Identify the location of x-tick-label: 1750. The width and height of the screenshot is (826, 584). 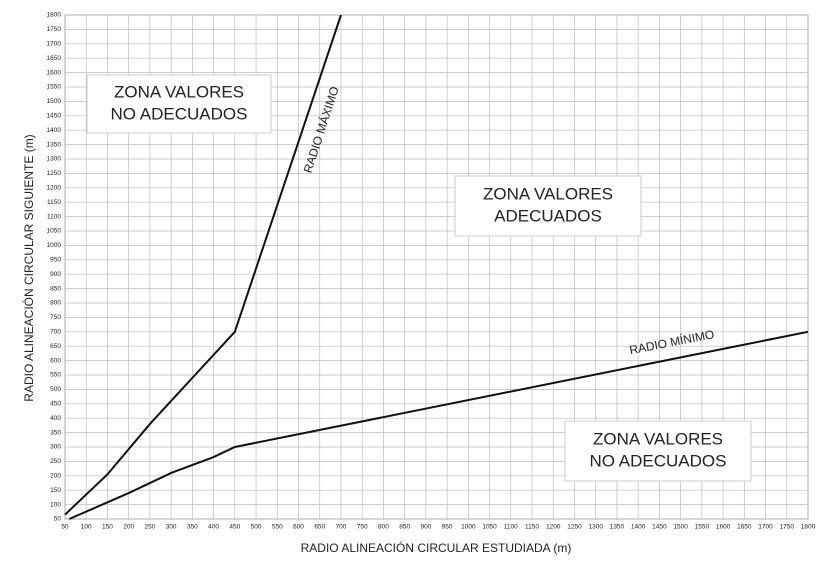
(787, 527).